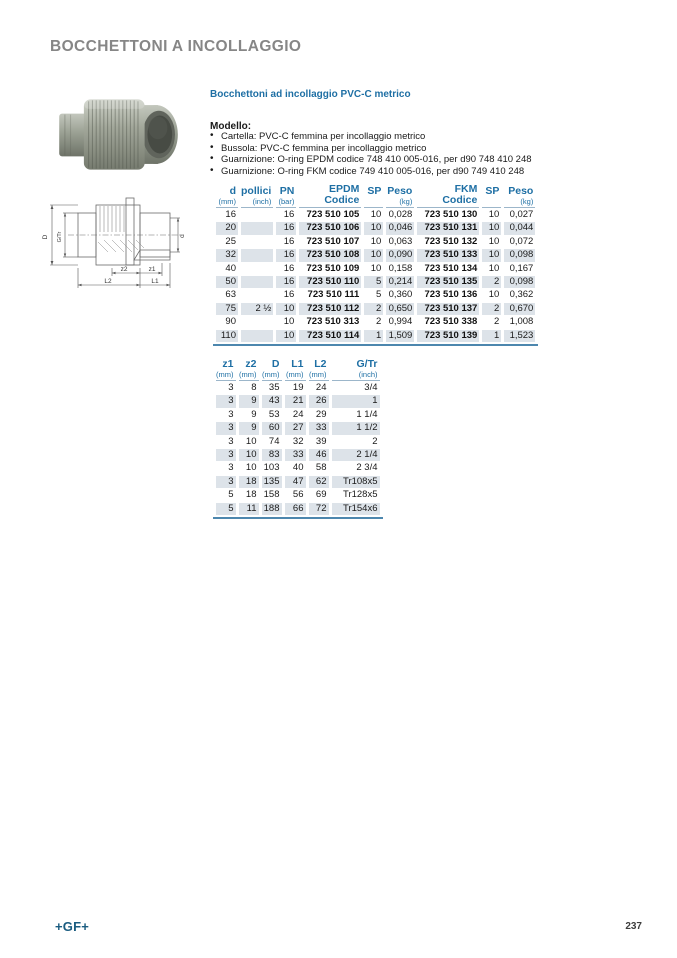 This screenshot has height=958, width=677. I want to click on table-cell: 723 510 137, so click(448, 309).